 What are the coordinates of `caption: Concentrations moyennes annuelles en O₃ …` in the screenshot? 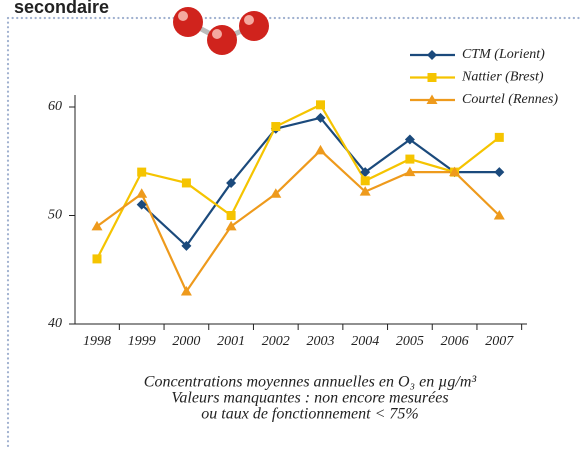 It's located at (310, 382).